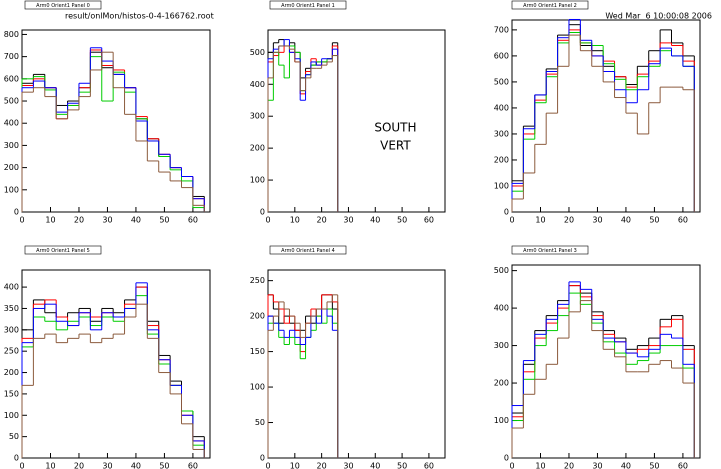 This screenshot has height=469, width=721. I want to click on y-tick-label: 350, so click(11, 308).